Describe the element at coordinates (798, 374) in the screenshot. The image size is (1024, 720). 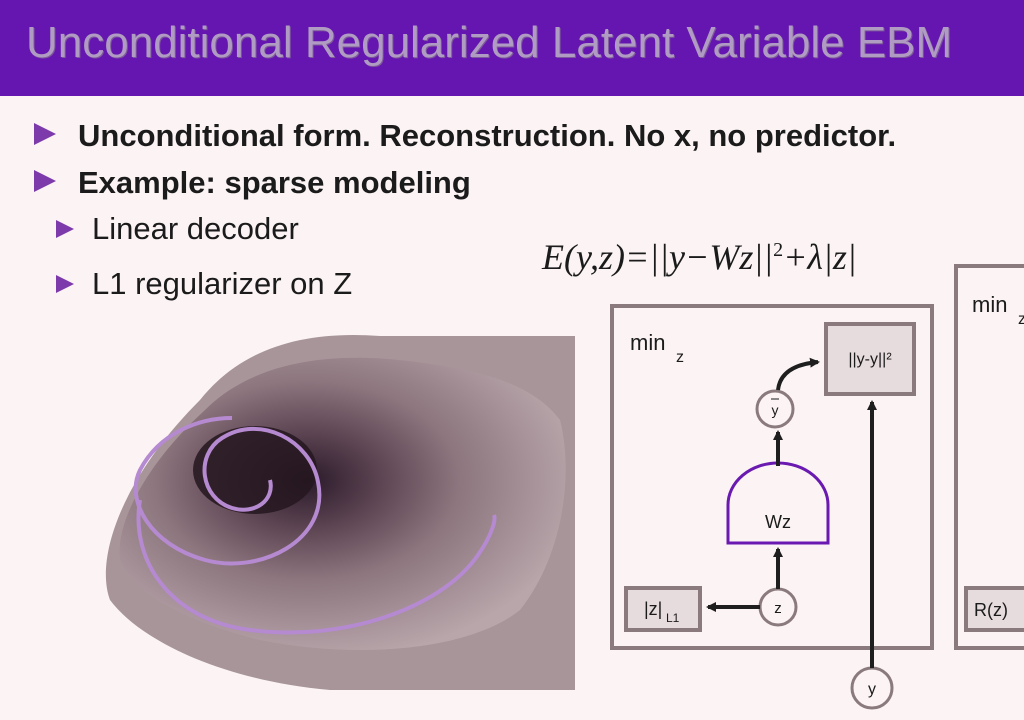
I see `arrow-ybar-to-cost` at that location.